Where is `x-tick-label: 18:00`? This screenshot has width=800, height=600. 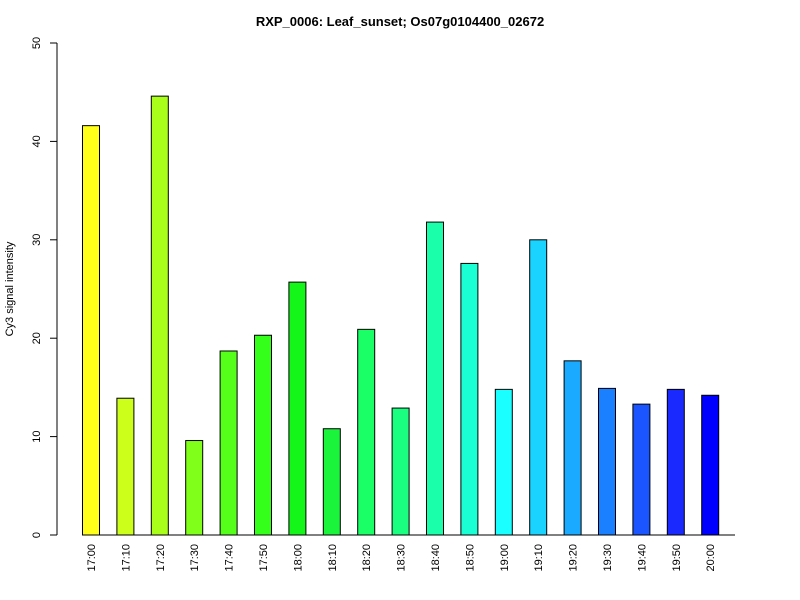
x-tick-label: 18:00 is located at coordinates (298, 558).